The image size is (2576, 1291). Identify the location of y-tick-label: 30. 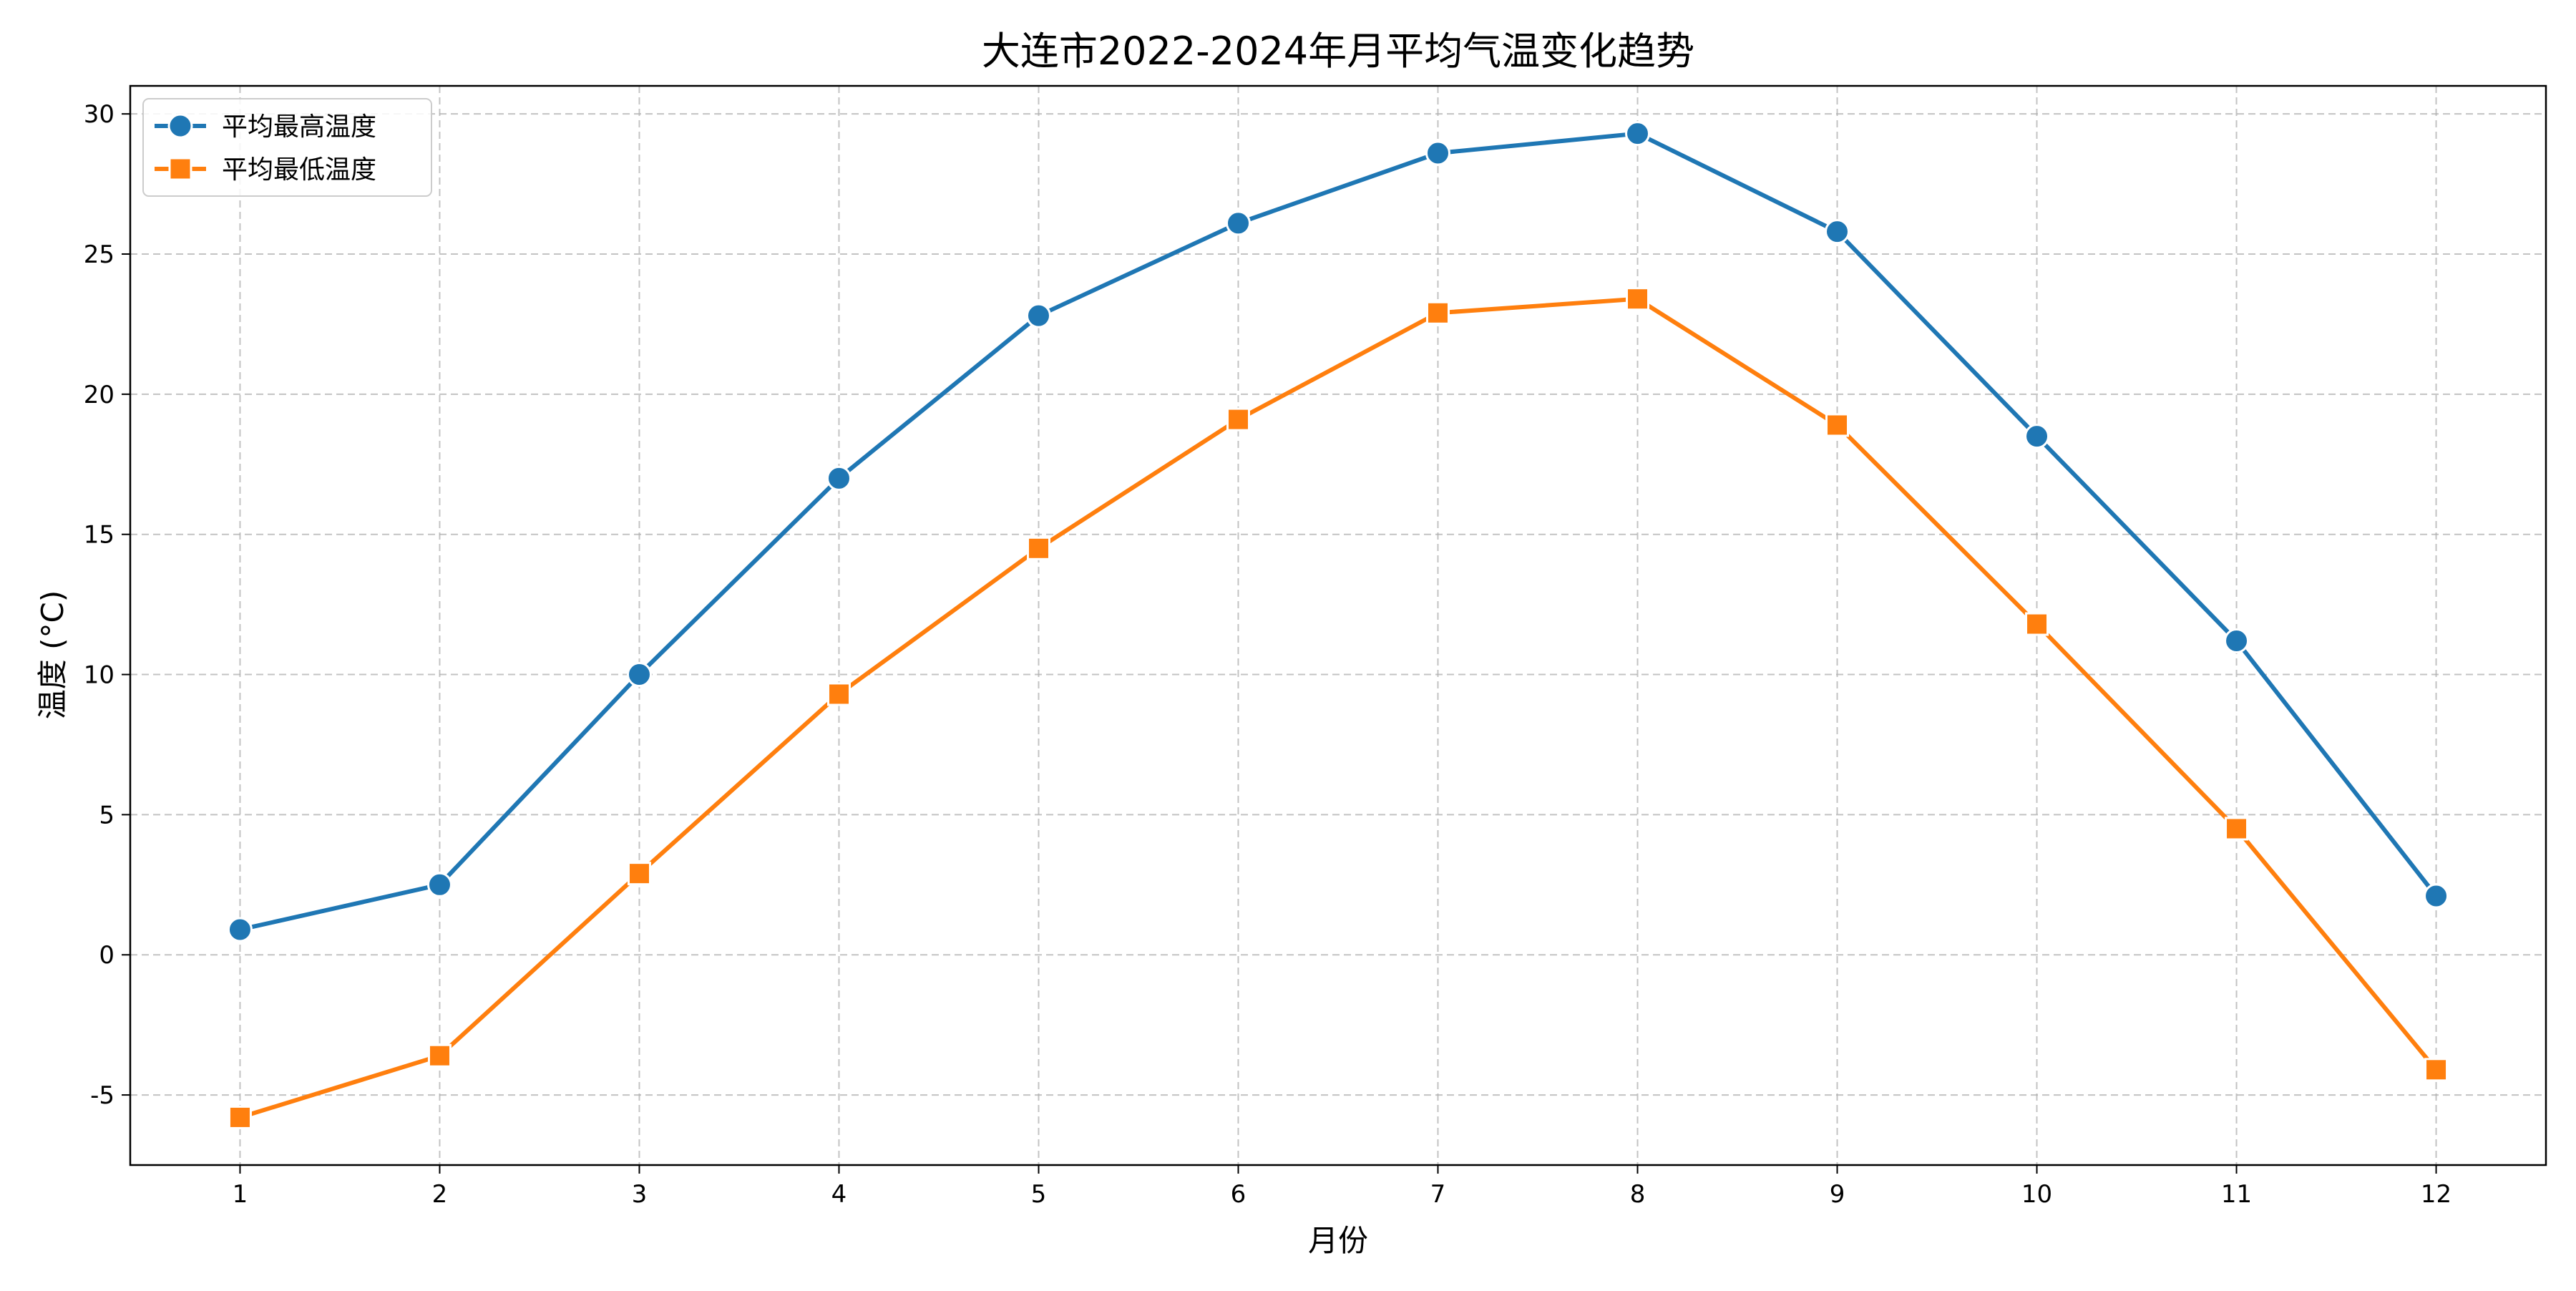
(99, 114).